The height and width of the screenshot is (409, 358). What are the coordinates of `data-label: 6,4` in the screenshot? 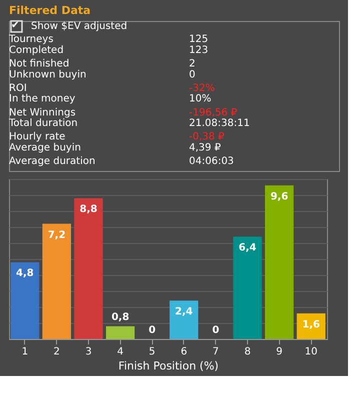 It's located at (247, 248).